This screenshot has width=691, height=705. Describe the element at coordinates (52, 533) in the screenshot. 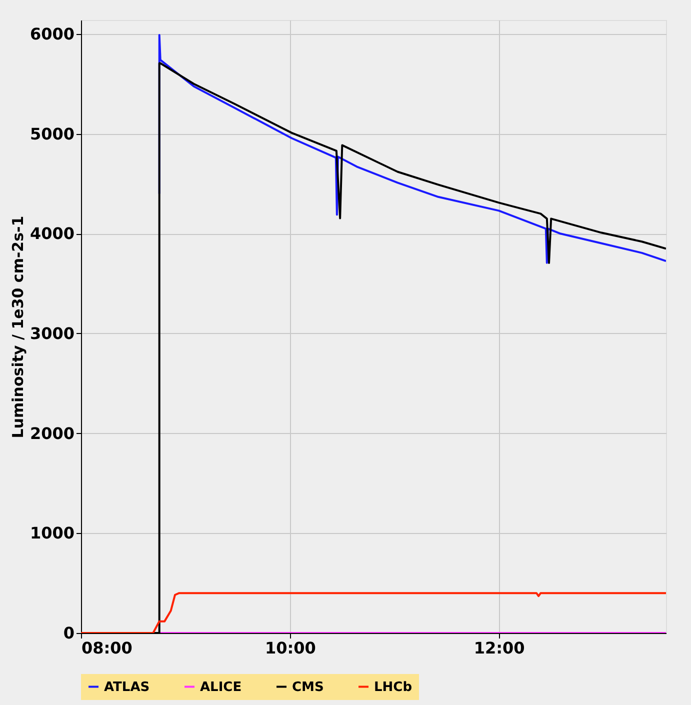

I see `y-tick-label: 1000` at that location.